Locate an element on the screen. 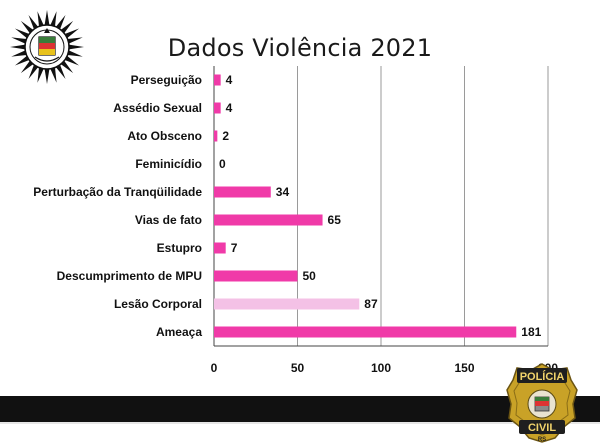 The height and width of the screenshot is (447, 600). chart-title: Dados Violência 2021 is located at coordinates (300, 48).